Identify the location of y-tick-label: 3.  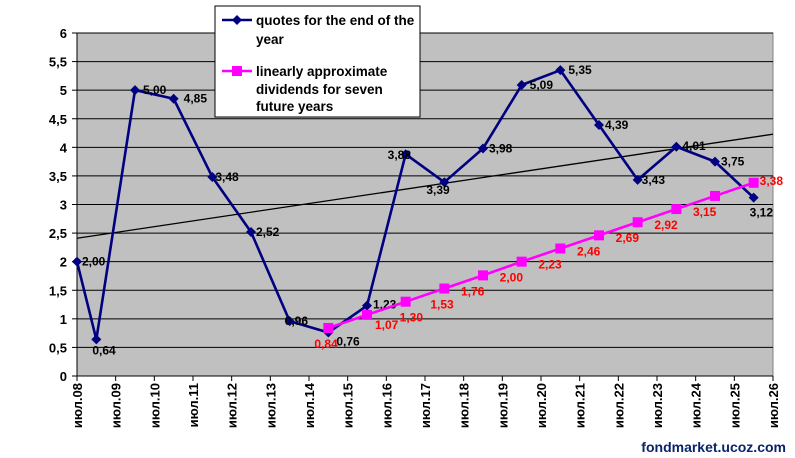
(63, 205).